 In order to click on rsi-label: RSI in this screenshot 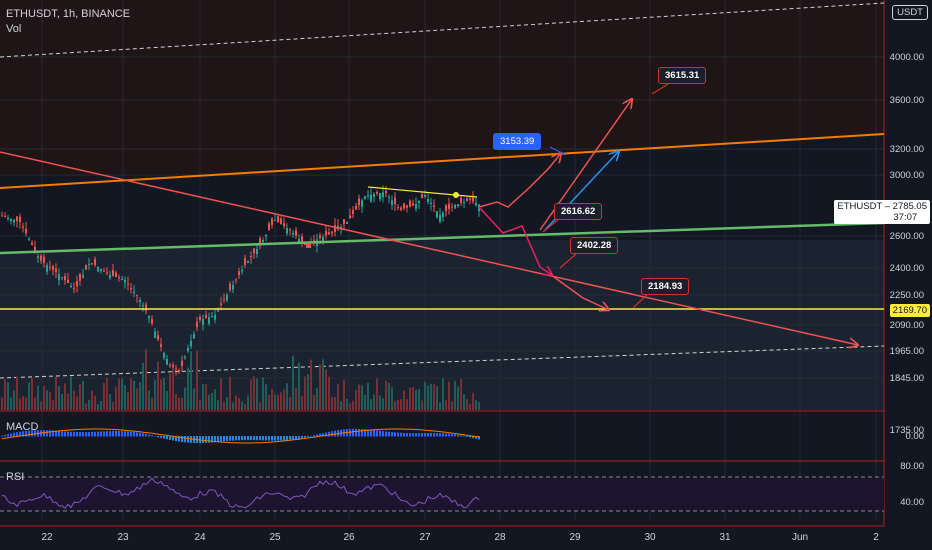, I will do `click(15, 477)`.